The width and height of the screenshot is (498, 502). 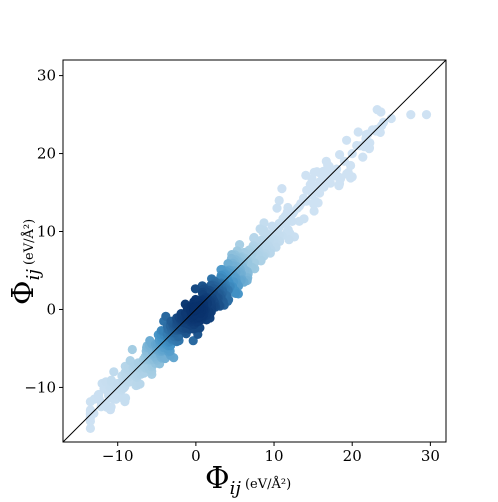 What do you see at coordinates (118, 456) in the screenshot?
I see `x-tick-label: −10` at bounding box center [118, 456].